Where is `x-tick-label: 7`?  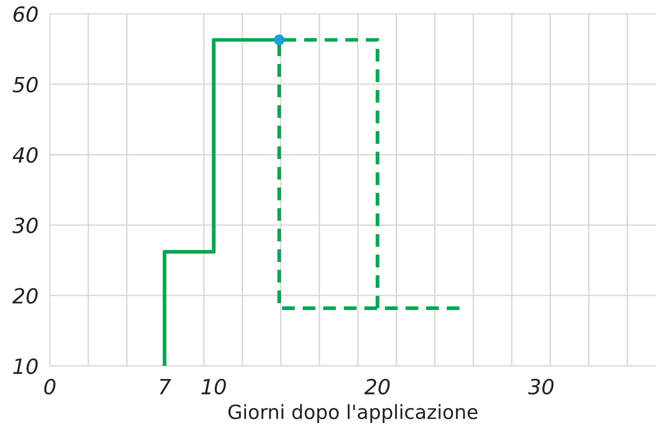 x-tick-label: 7 is located at coordinates (165, 386).